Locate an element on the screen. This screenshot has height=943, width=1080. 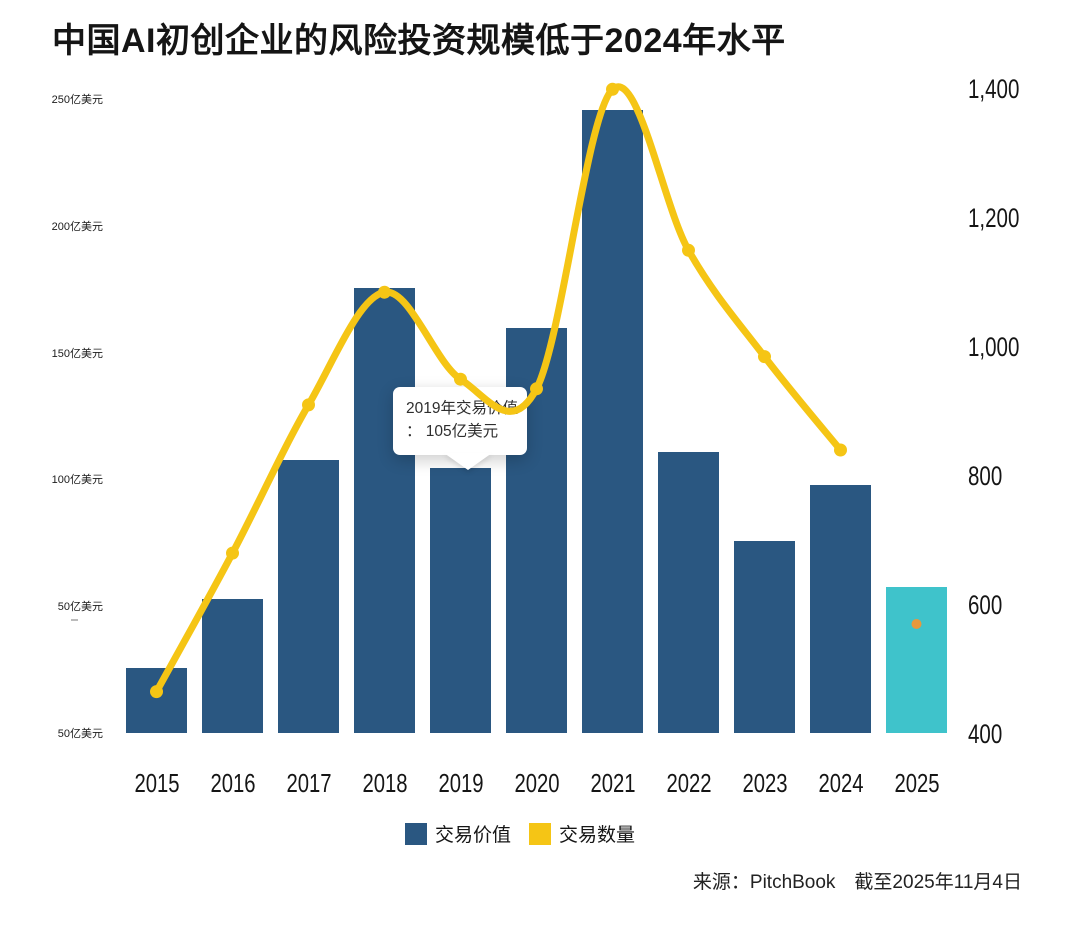
source-attribution: 来源：PitchBook 截至2025年11月4日 is located at coordinates (857, 882).